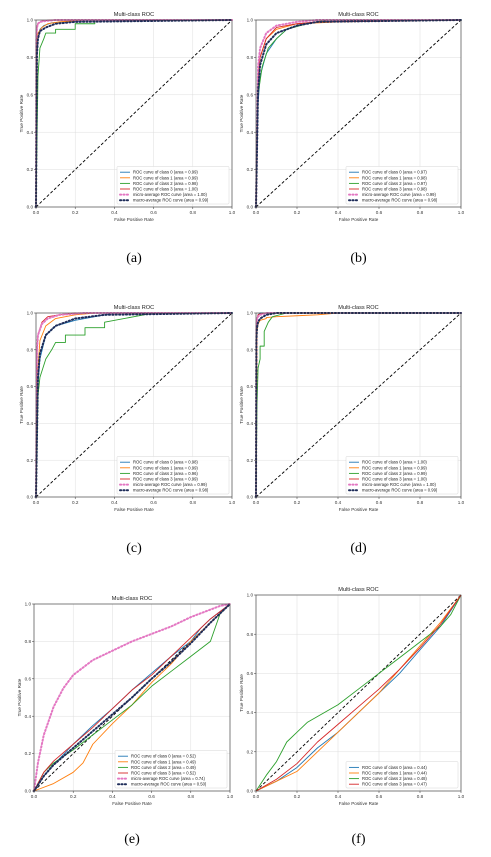 The width and height of the screenshot is (491, 857). Describe the element at coordinates (394, 462) in the screenshot. I see `legend-label: ROC curve of class 0 (area = 1.00)` at that location.